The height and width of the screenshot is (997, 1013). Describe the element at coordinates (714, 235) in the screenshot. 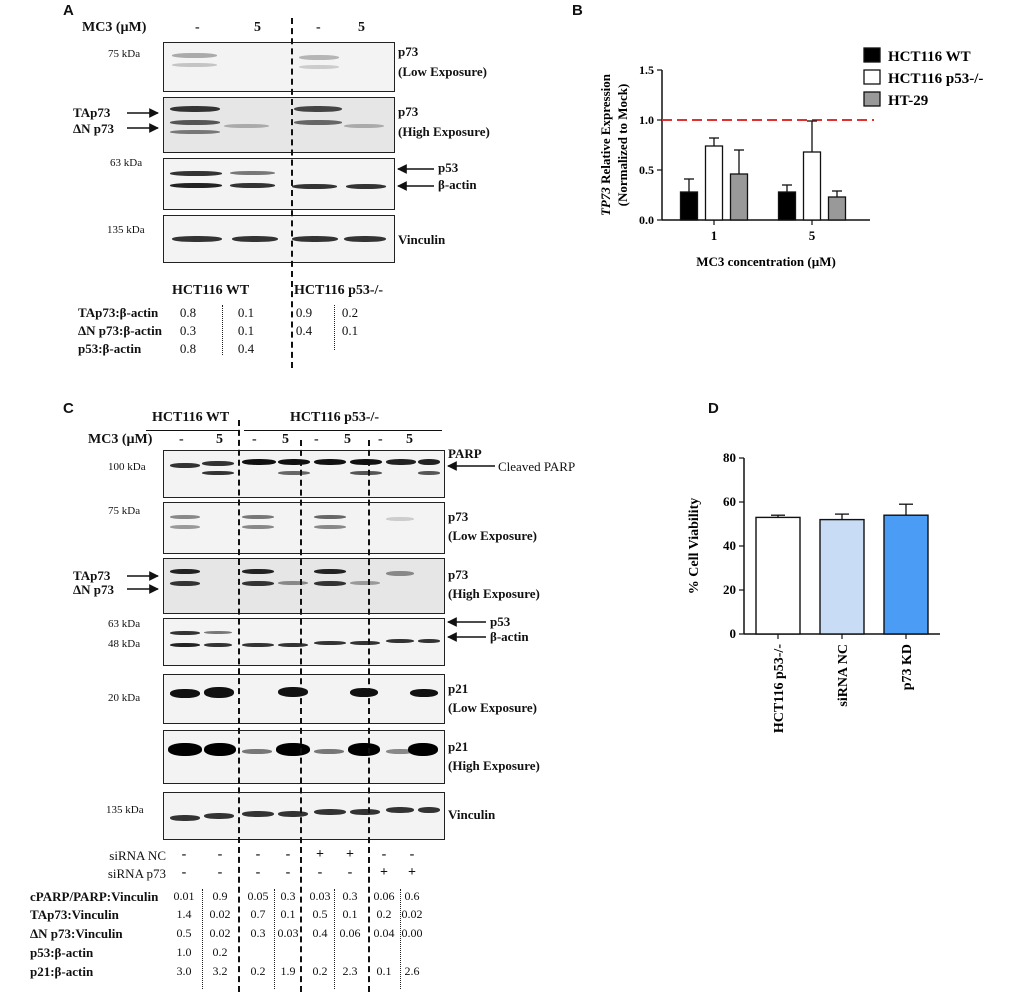

I see `panel-b-x-tick-label: 1` at that location.